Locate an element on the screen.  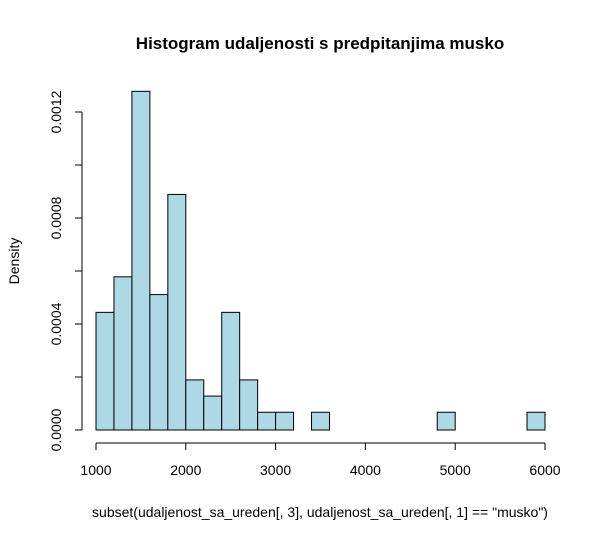
y-tick-label-3: 0.0012 is located at coordinates (56, 111).